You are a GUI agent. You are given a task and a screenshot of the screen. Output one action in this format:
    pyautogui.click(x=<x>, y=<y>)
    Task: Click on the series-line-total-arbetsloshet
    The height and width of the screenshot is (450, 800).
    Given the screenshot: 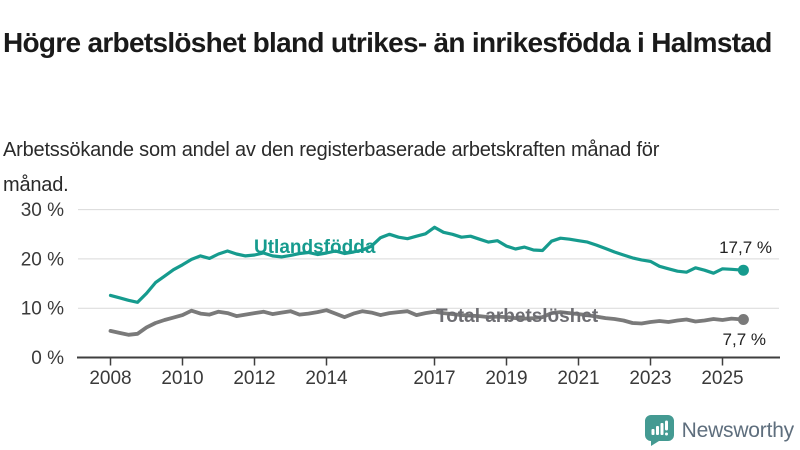 What is the action you would take?
    pyautogui.click(x=427, y=322)
    